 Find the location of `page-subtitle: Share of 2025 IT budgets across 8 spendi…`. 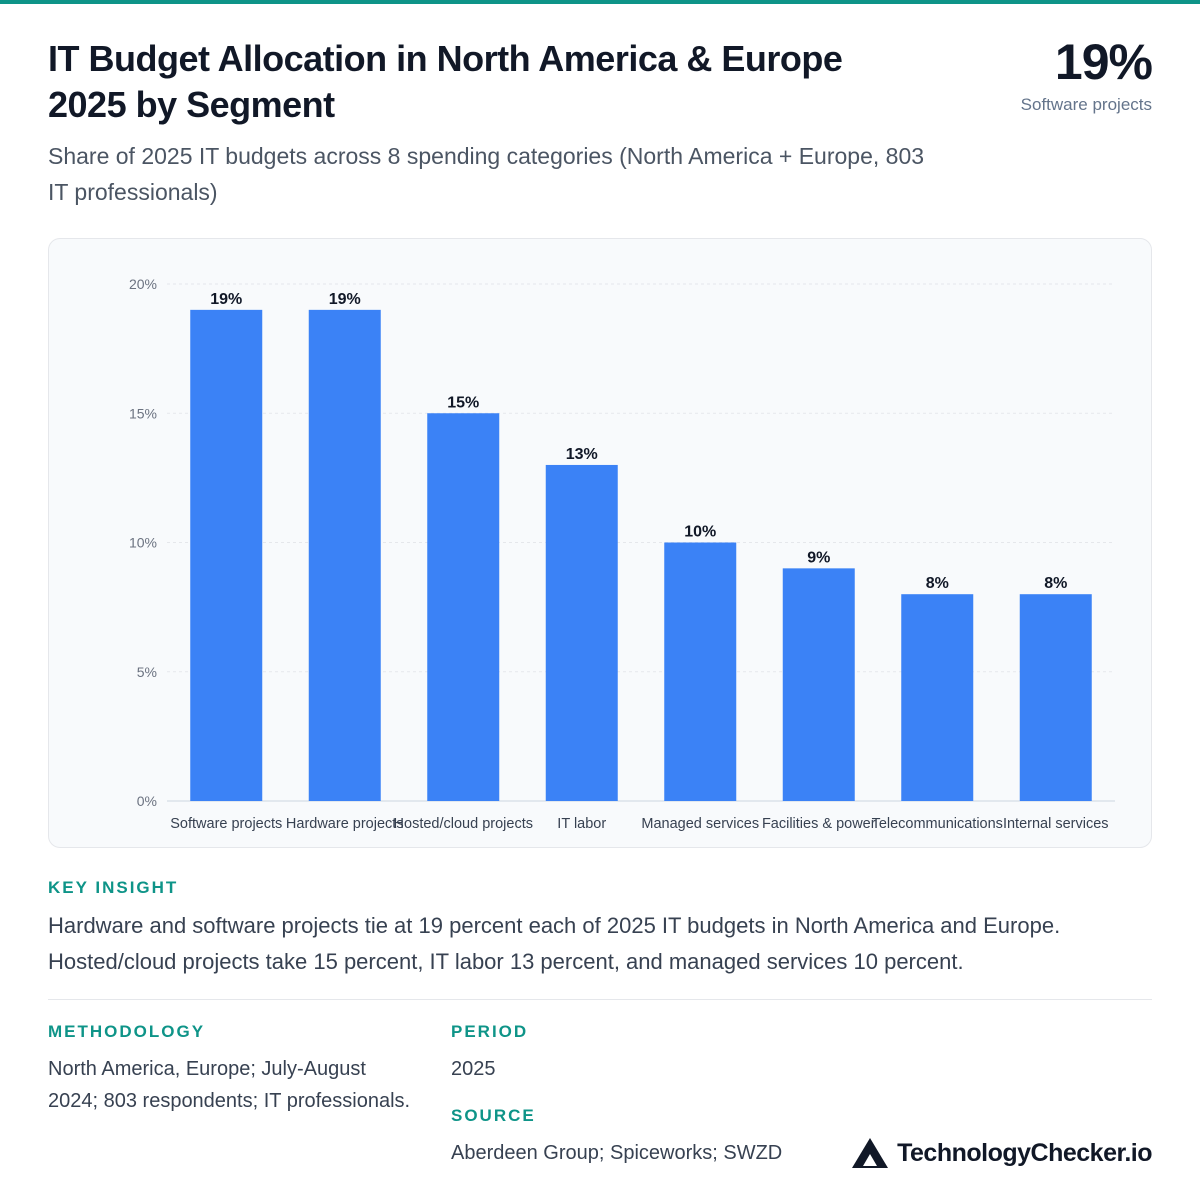

page-subtitle: Share of 2025 IT budgets across 8 spendi… is located at coordinates (486, 174).